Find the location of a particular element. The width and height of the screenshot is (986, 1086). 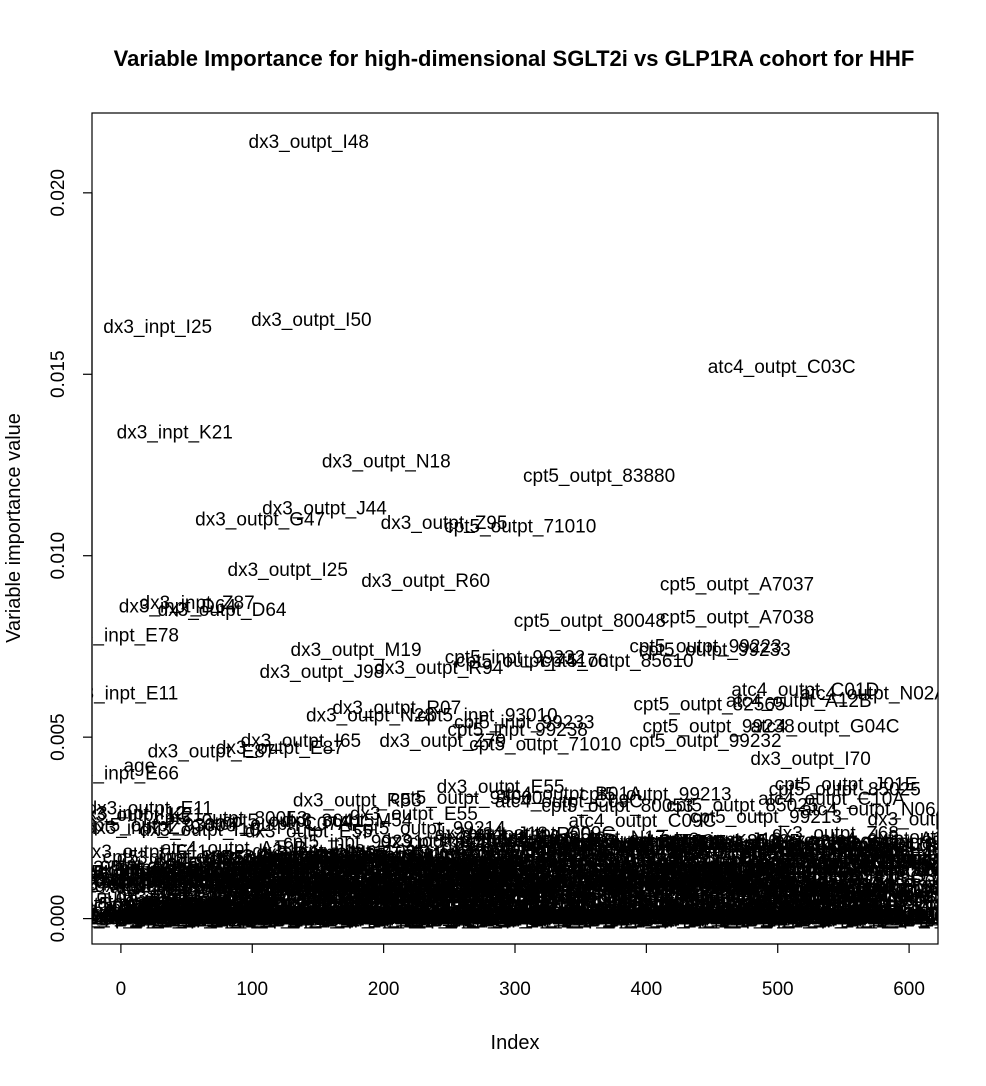

x-tick-label: 100 is located at coordinates (252, 989).